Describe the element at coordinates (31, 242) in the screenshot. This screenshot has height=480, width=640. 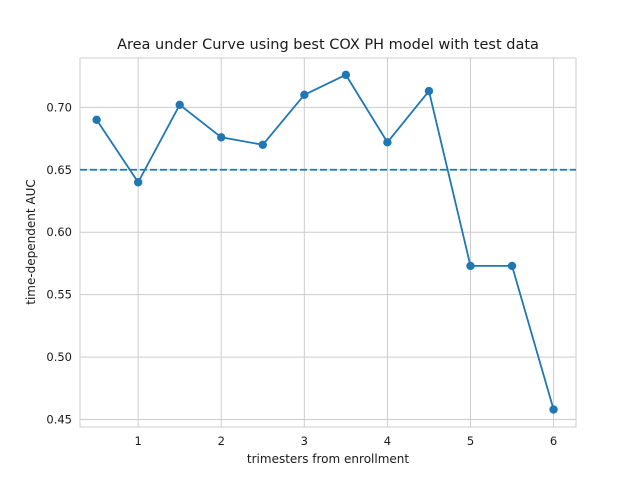
I see `y-axis-label: time-dependent AUC` at that location.